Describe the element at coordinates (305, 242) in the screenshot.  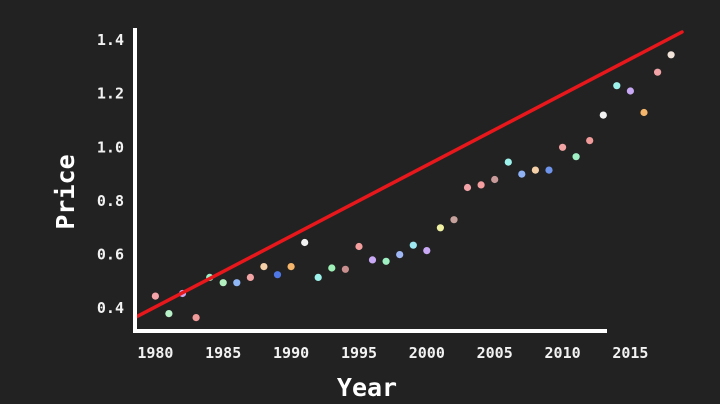
I see `data-point-1991` at that location.